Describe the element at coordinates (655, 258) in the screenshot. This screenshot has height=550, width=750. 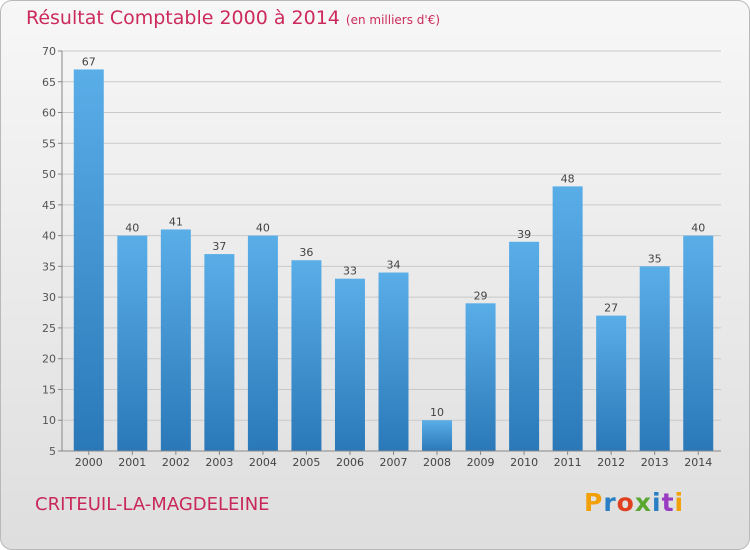
I see `data-label: 35` at that location.